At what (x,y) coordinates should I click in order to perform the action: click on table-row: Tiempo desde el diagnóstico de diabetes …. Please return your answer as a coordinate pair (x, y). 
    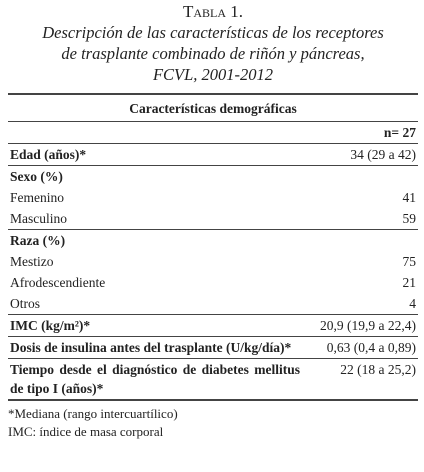
    Looking at the image, I should click on (213, 379).